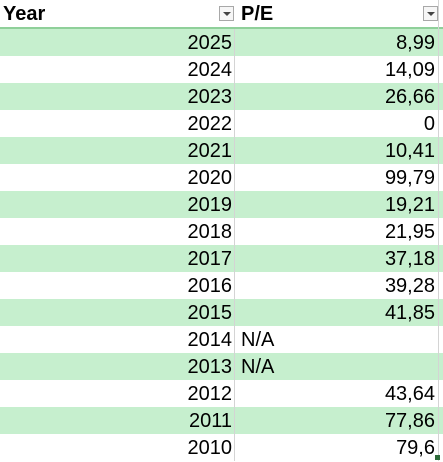  I want to click on table-row: 2023 26,66, so click(221, 96).